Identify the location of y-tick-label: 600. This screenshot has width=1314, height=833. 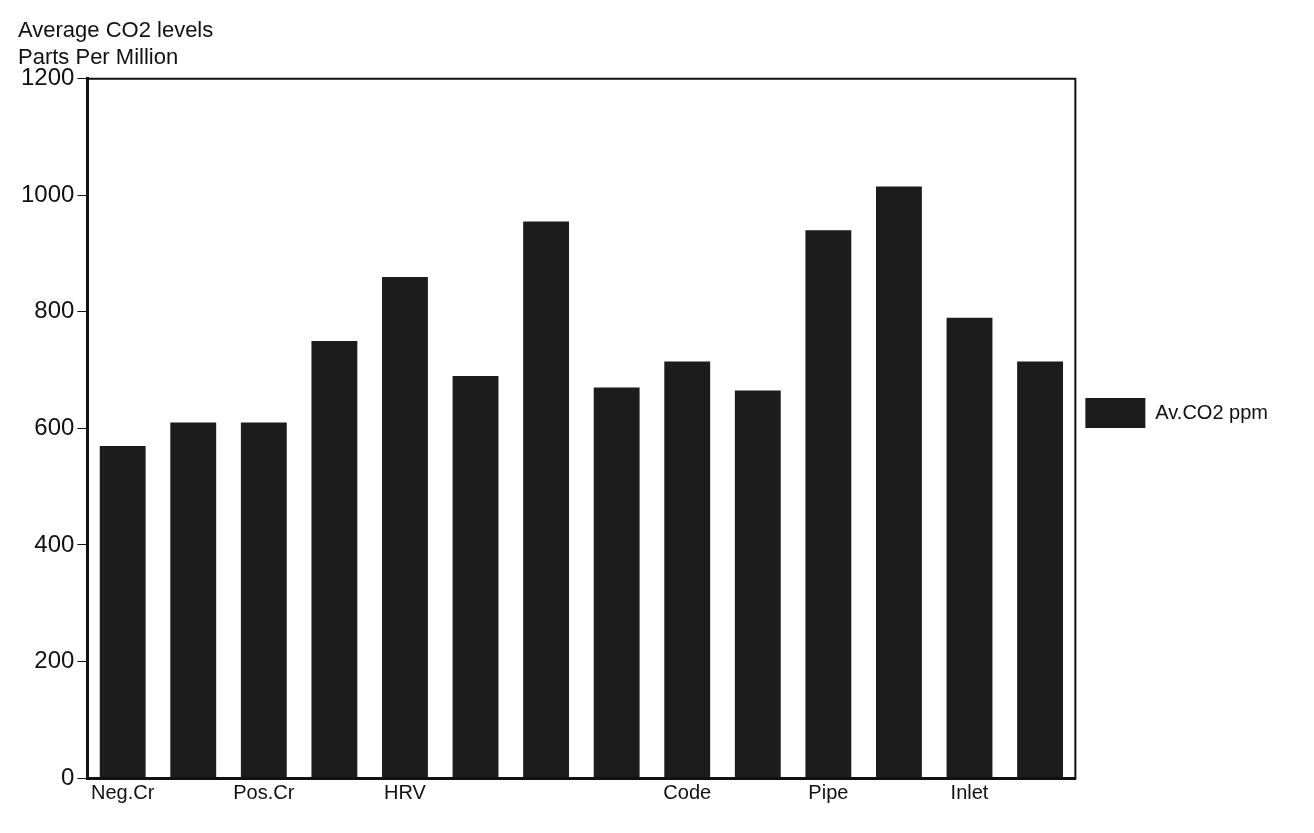
(54, 427).